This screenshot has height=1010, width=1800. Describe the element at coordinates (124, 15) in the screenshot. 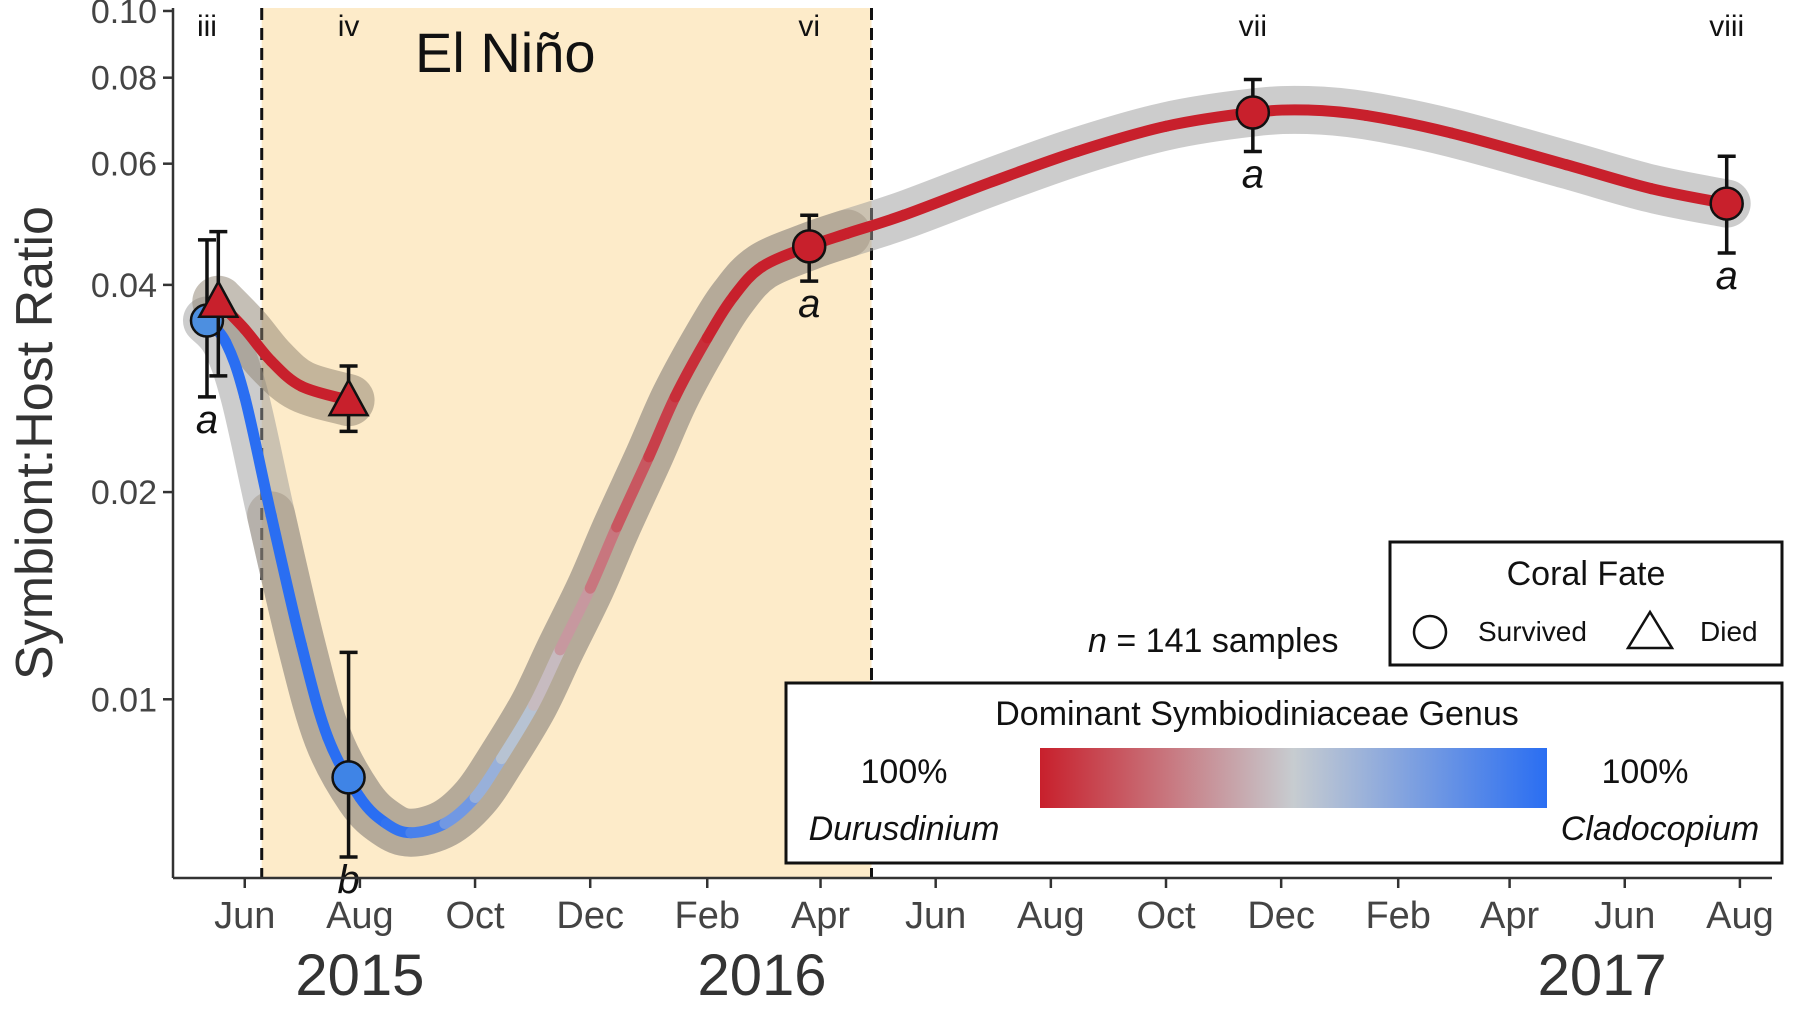

I see `y-tick-label: 0.10` at that location.